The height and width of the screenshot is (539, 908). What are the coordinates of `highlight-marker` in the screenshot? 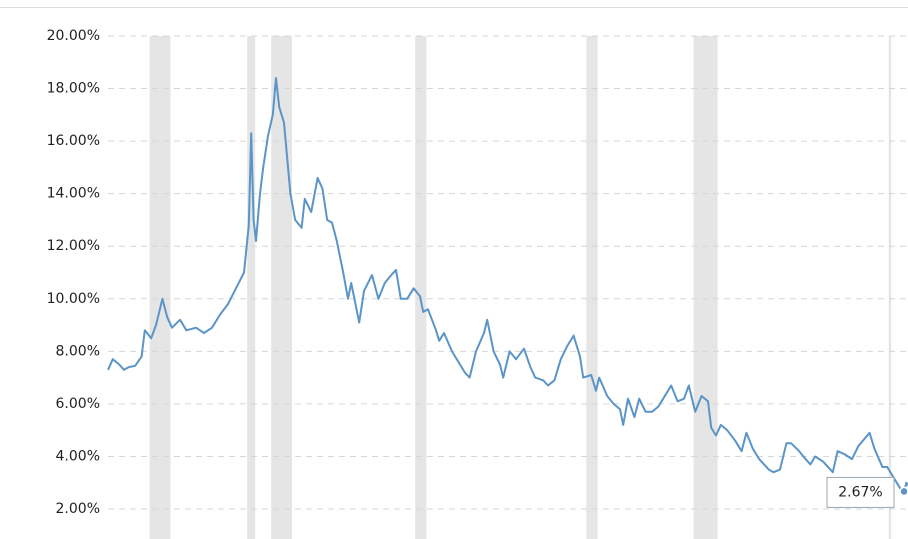 It's located at (903, 491).